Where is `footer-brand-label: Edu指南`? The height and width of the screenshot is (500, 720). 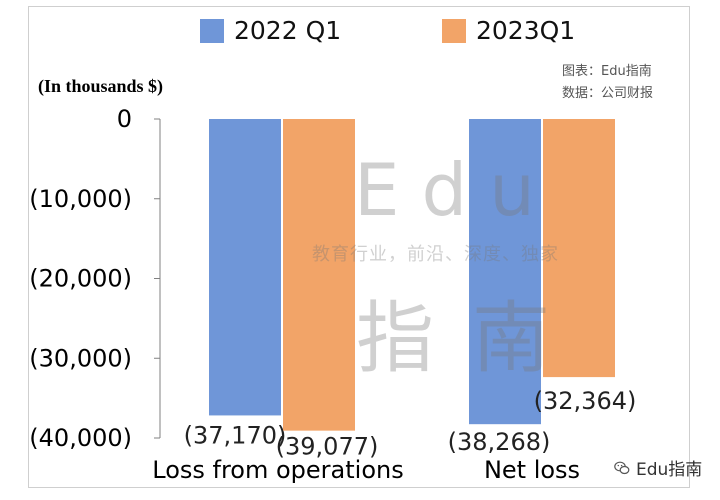 footer-brand-label: Edu指南 is located at coordinates (669, 470).